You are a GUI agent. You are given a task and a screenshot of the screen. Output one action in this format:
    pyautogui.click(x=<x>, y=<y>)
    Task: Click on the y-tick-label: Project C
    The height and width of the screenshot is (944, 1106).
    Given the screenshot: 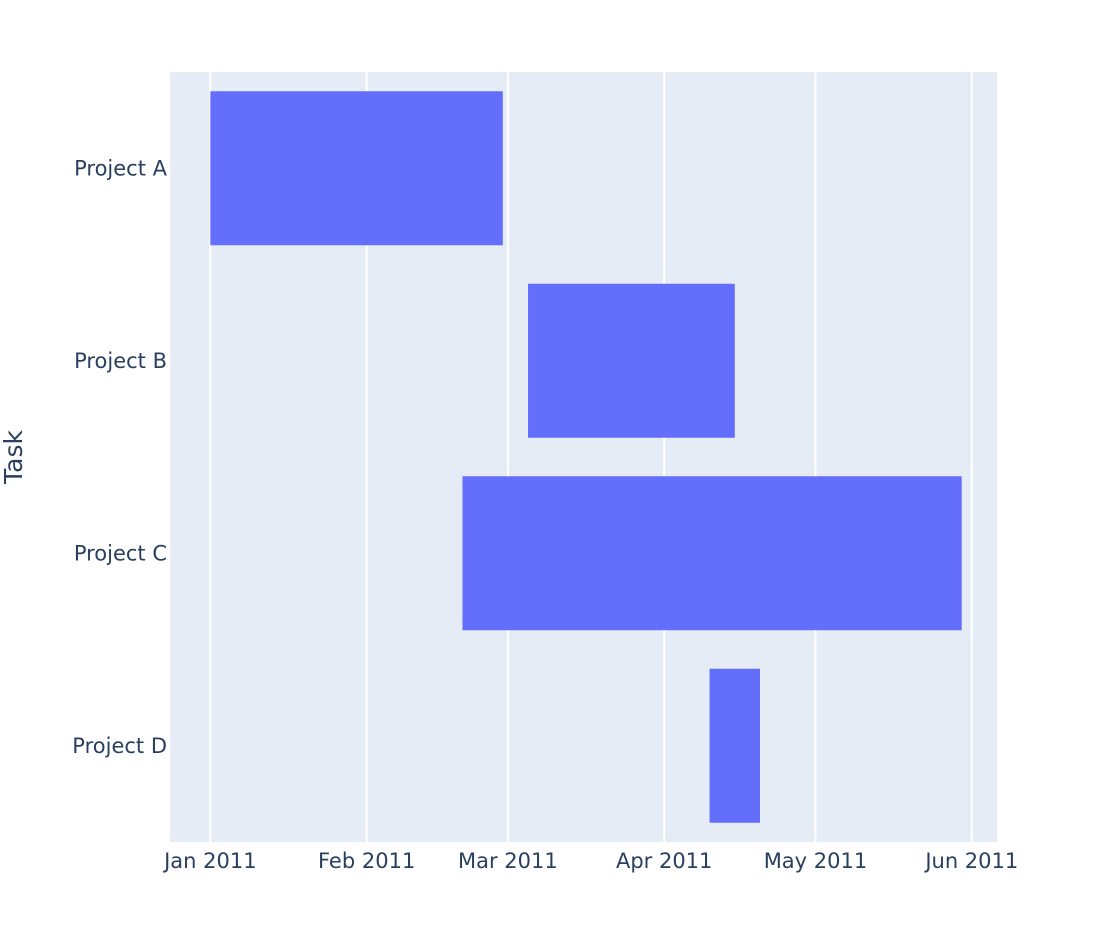 What is the action you would take?
    pyautogui.click(x=120, y=553)
    